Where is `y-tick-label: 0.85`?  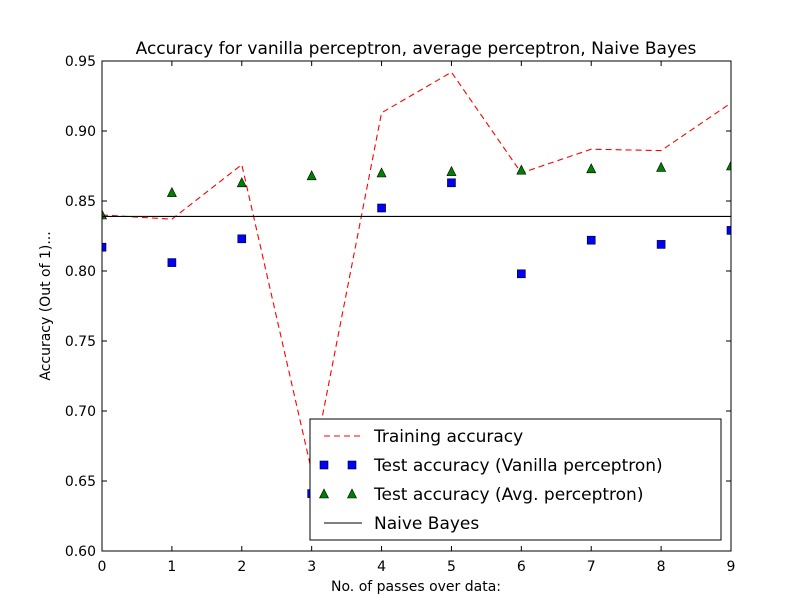
y-tick-label: 0.85 is located at coordinates (80, 202).